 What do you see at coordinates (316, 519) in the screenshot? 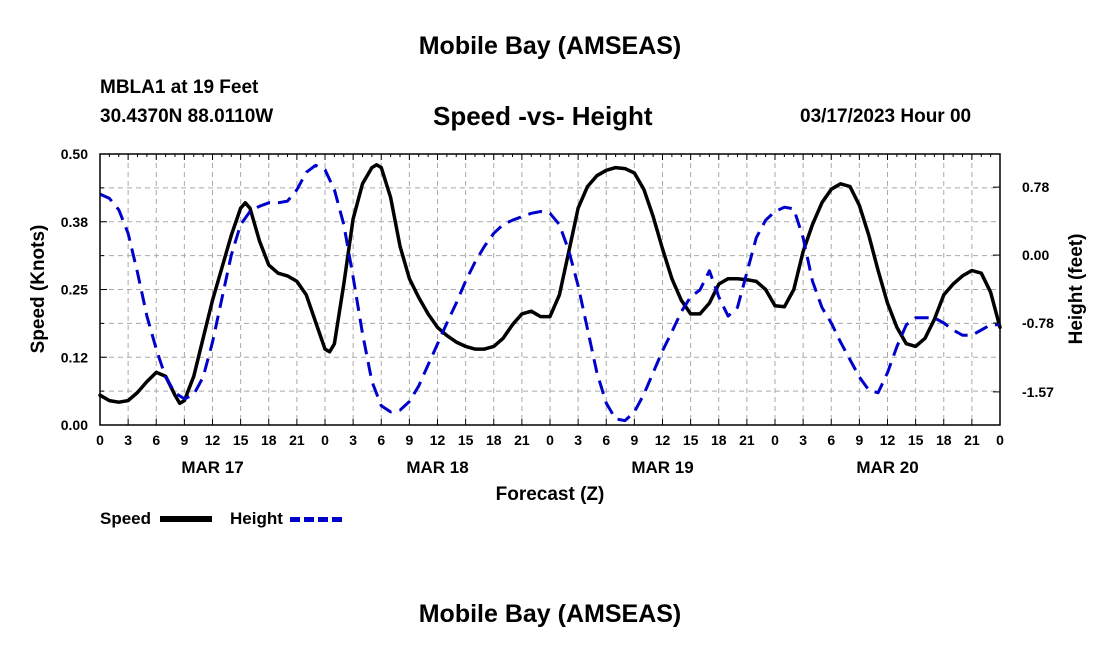
I see `legend-height-swatch` at bounding box center [316, 519].